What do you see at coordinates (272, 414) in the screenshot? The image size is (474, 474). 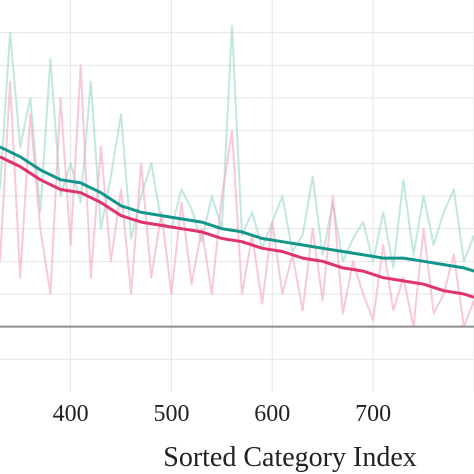 I see `x-tick-label-600: 600` at bounding box center [272, 414].